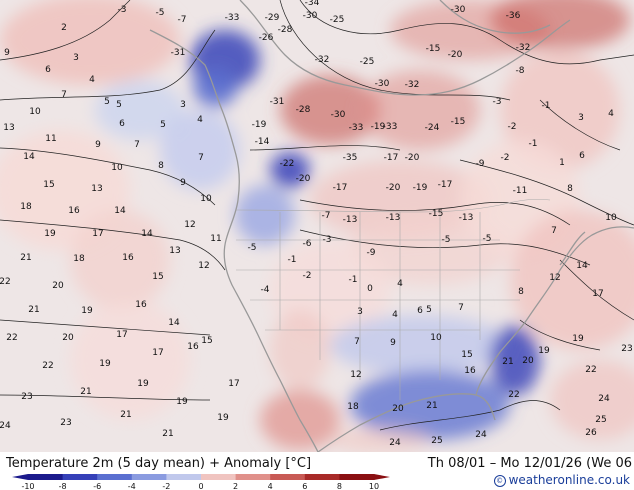  What do you see at coordinates (554, 278) in the screenshot?
I see `temperature-label: 12` at bounding box center [554, 278].